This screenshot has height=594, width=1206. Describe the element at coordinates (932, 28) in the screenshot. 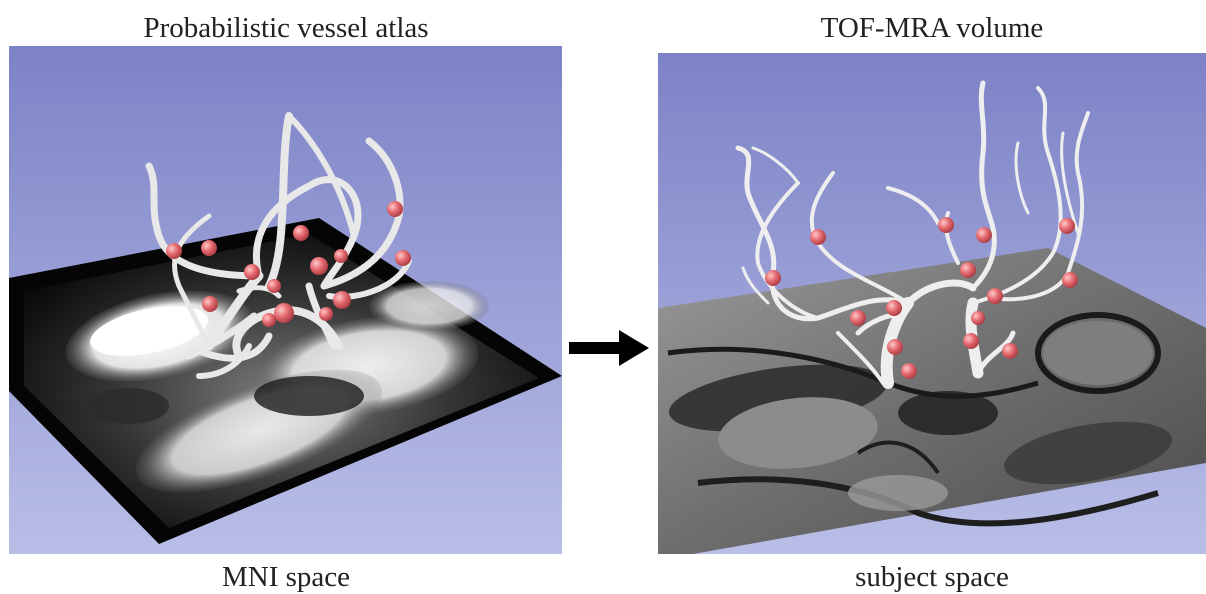

I see `right-panel-title: TOF-MRA volume` at that location.